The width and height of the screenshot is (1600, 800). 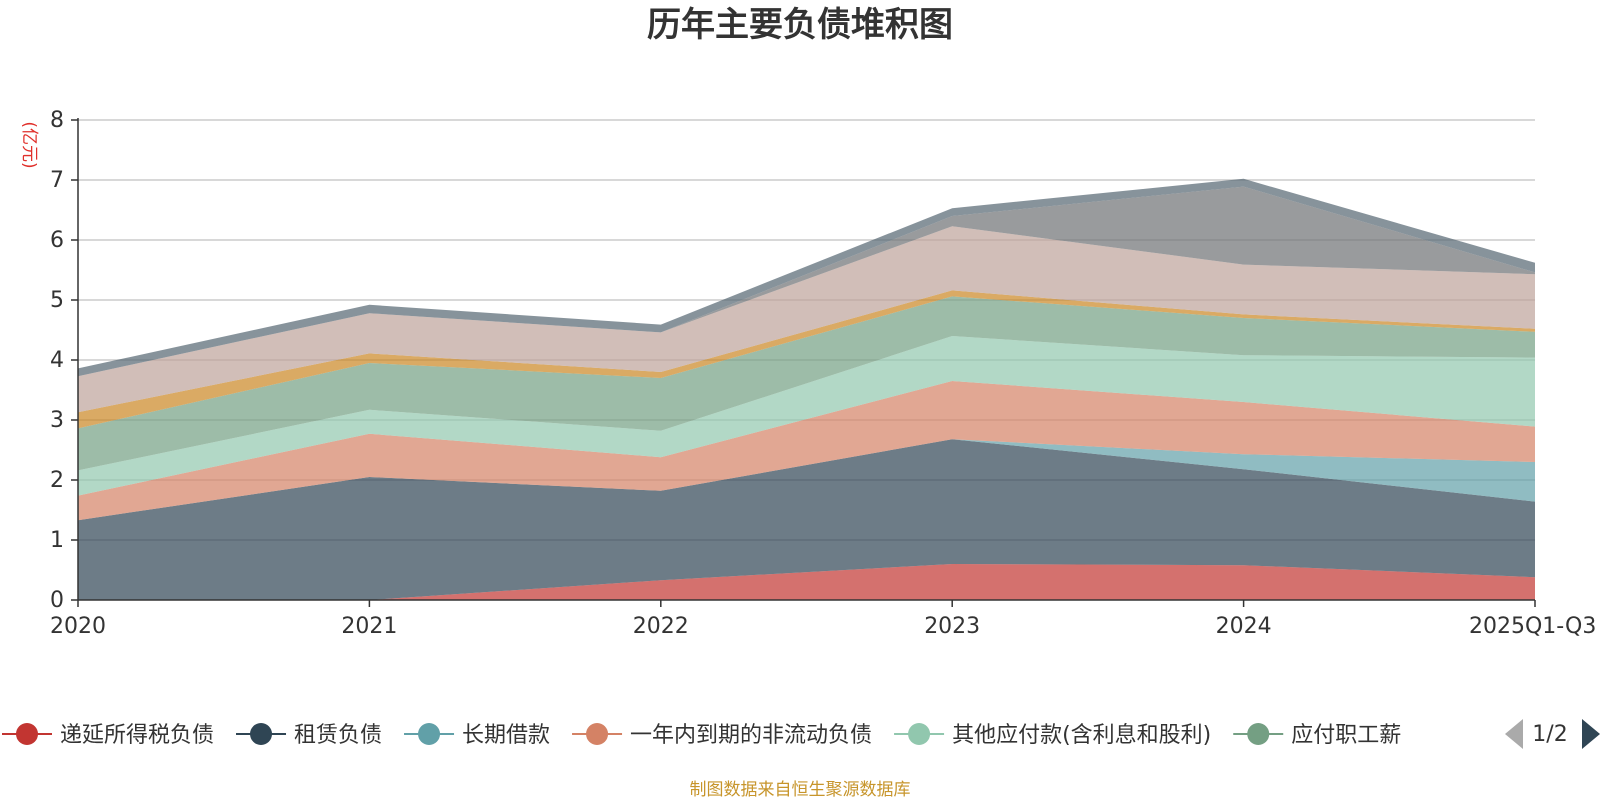 What do you see at coordinates (369, 626) in the screenshot?
I see `x-tick-label: 2021` at bounding box center [369, 626].